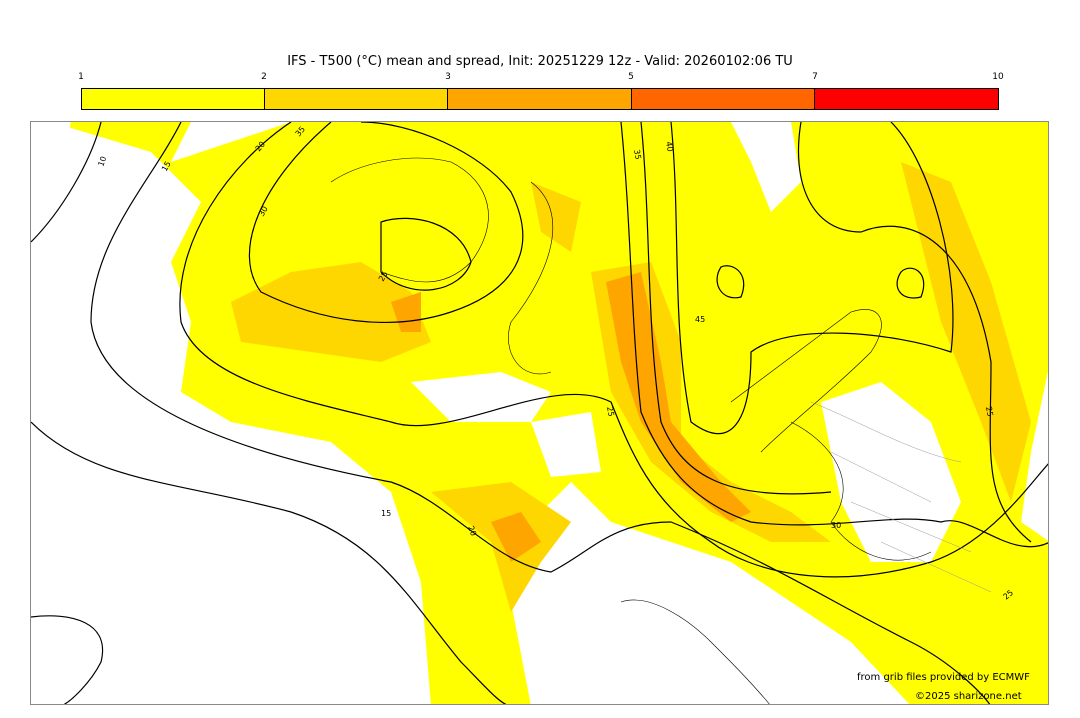  What do you see at coordinates (943, 677) in the screenshot?
I see `source-credit: from grib files provided by ECMWF` at bounding box center [943, 677].